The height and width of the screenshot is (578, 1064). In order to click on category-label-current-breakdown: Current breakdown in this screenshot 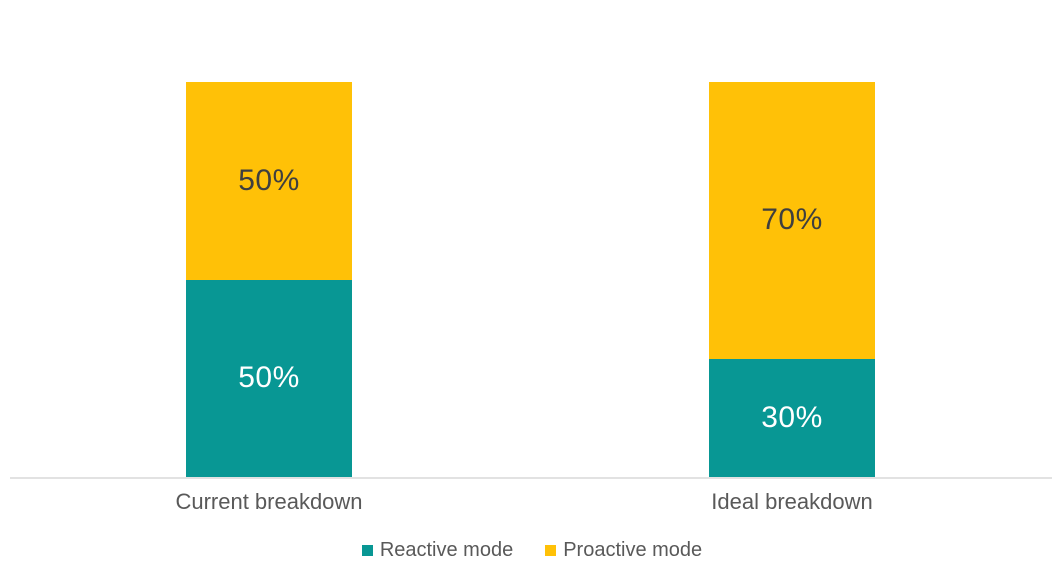, I will do `click(269, 501)`.